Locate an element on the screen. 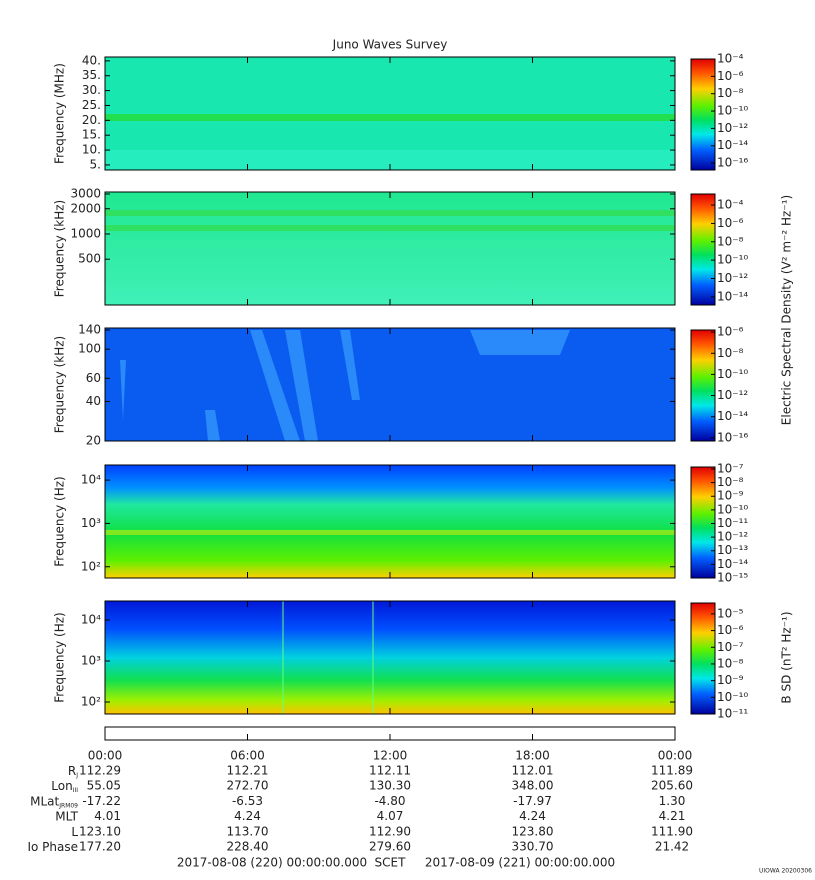 This screenshot has height=880, width=815. ephemeris-label-sub: JRM09 is located at coordinates (68, 805).